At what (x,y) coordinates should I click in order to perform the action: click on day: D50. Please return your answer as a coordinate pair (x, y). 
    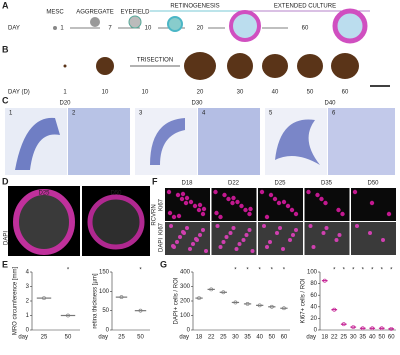
    Looking at the image, I should click on (373, 184).